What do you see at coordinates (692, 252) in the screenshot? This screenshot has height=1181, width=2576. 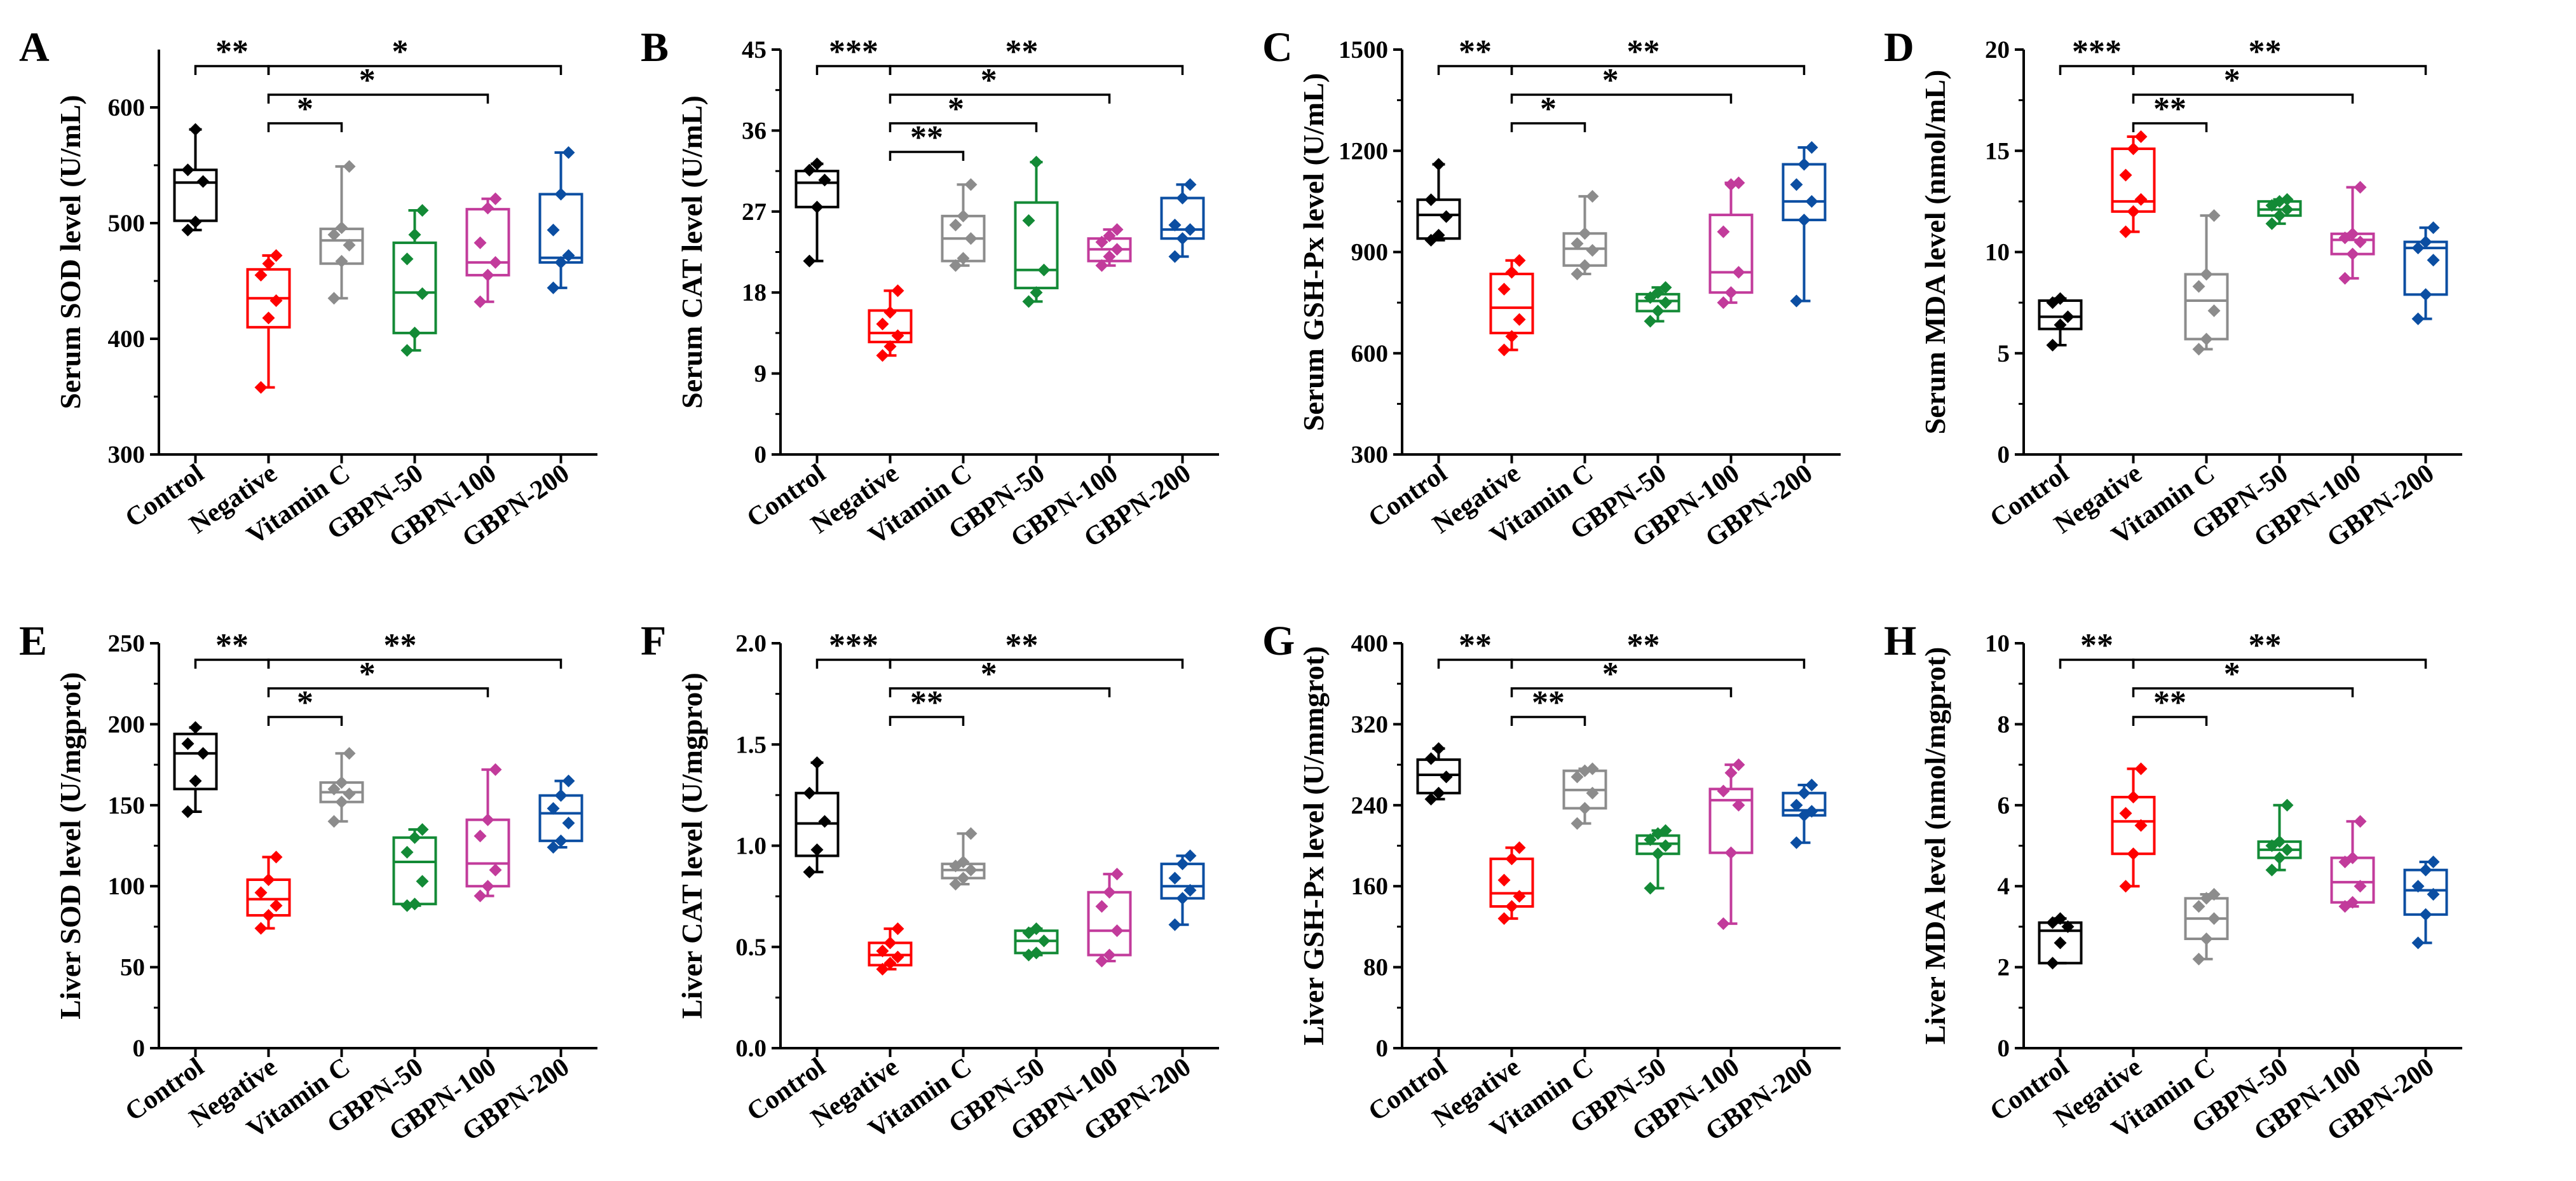 I see `y-axis-label: Serum CAT level (U/mL)` at bounding box center [692, 252].